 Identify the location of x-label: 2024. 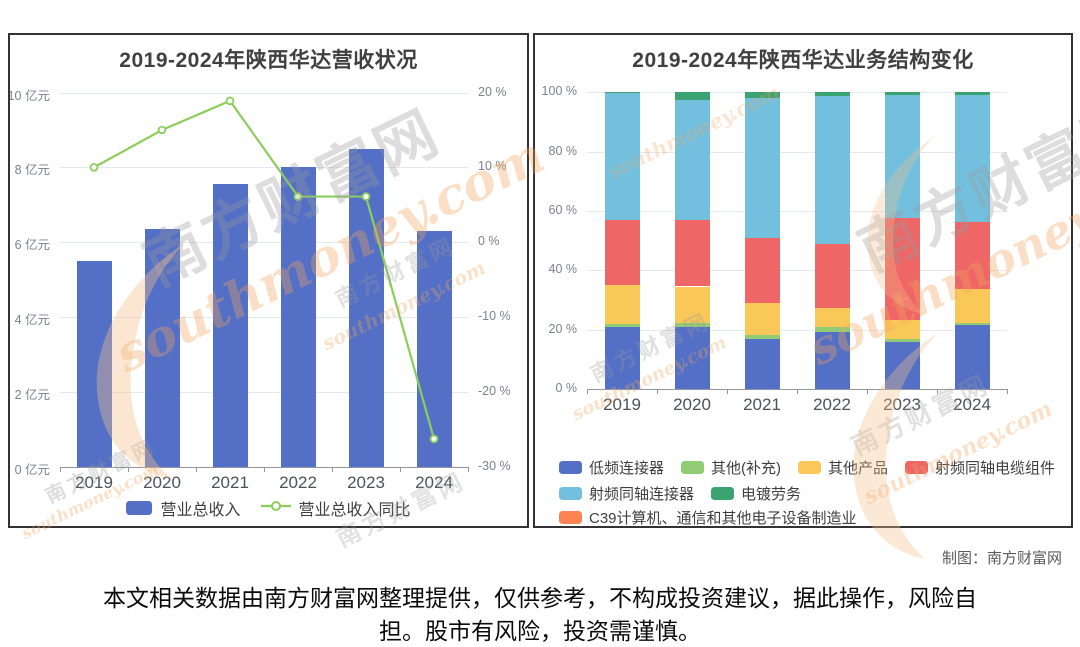
(434, 482).